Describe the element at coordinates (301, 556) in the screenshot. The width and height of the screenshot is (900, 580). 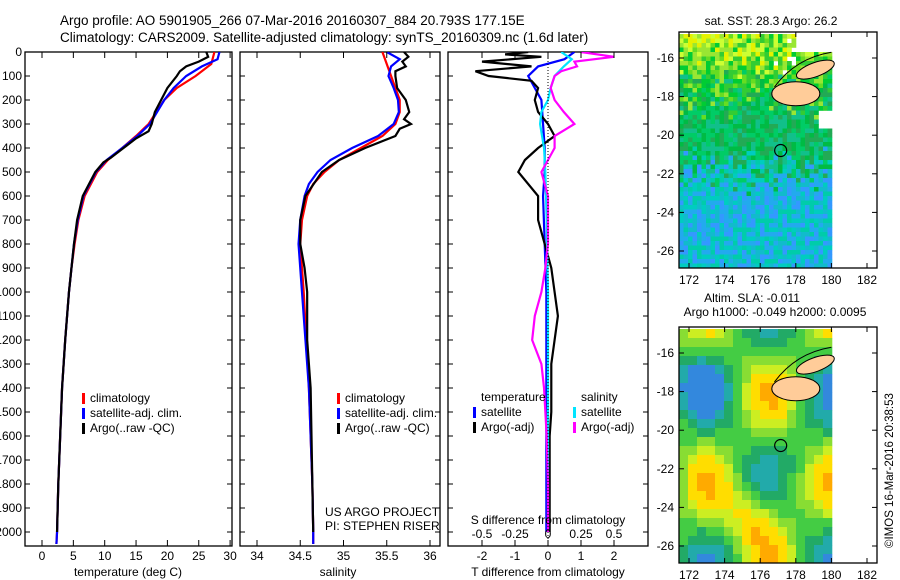
I see `sal-tick-label: 34.5` at that location.